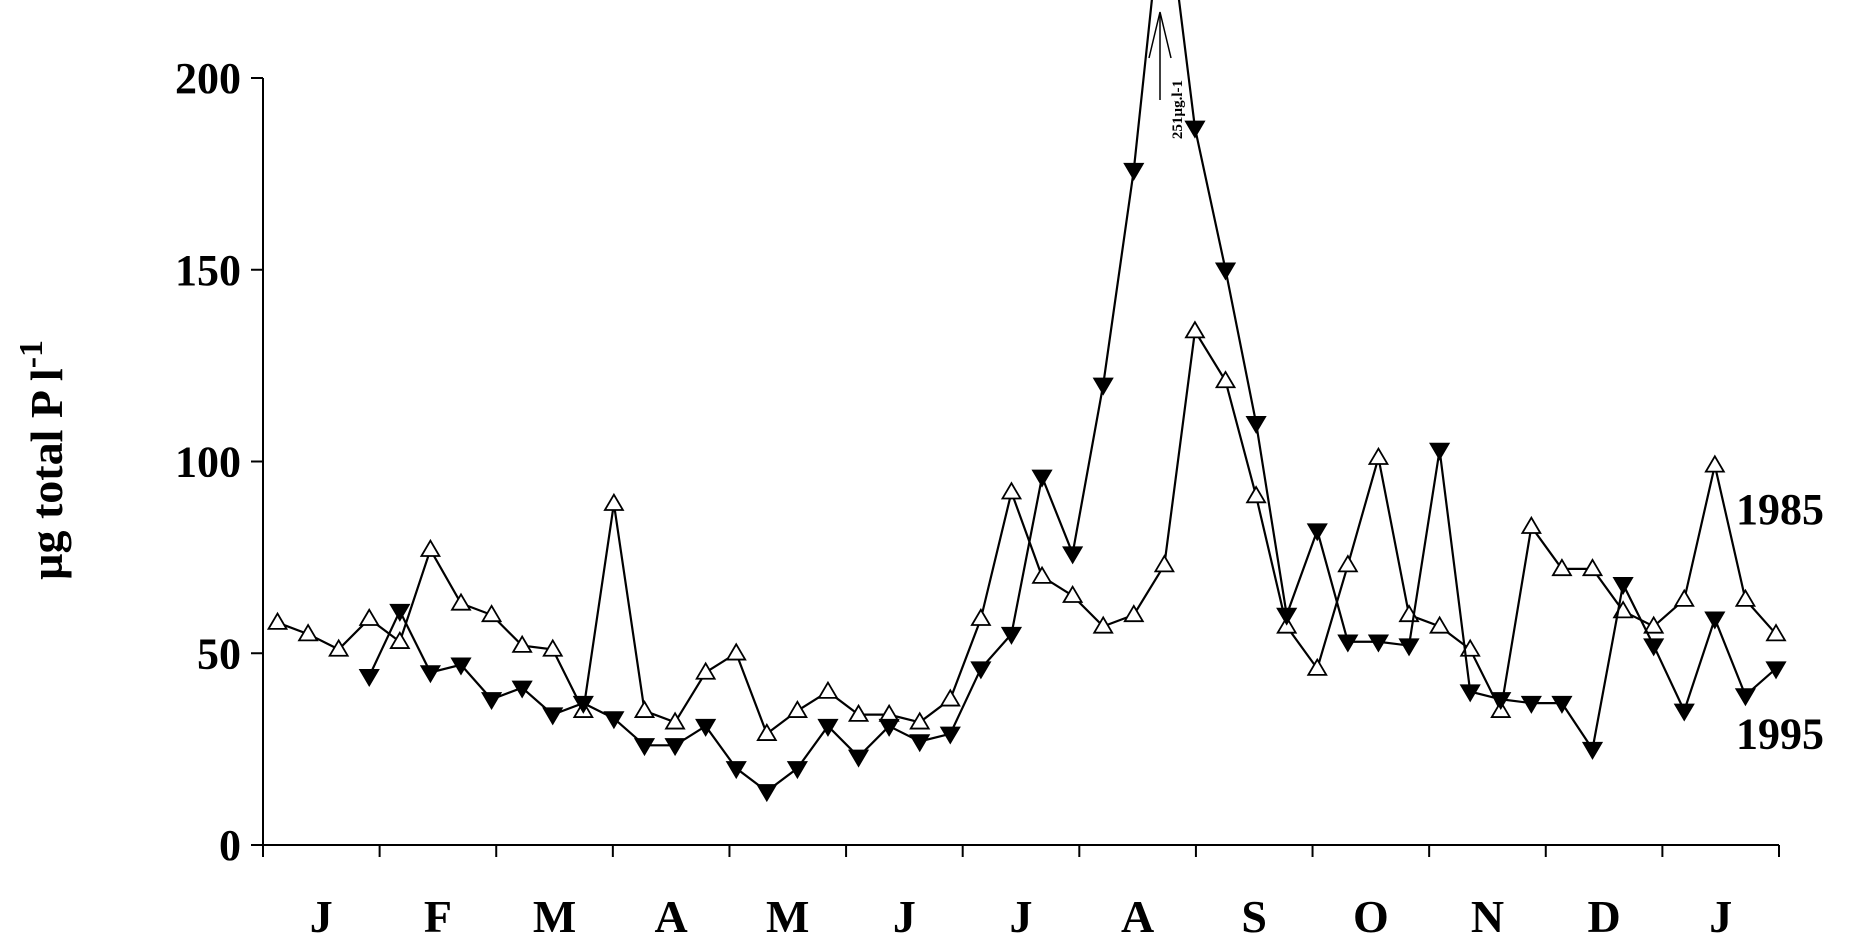 The height and width of the screenshot is (937, 1866). Describe the element at coordinates (1603, 914) in the screenshot. I see `x-tick-label: D` at that location.